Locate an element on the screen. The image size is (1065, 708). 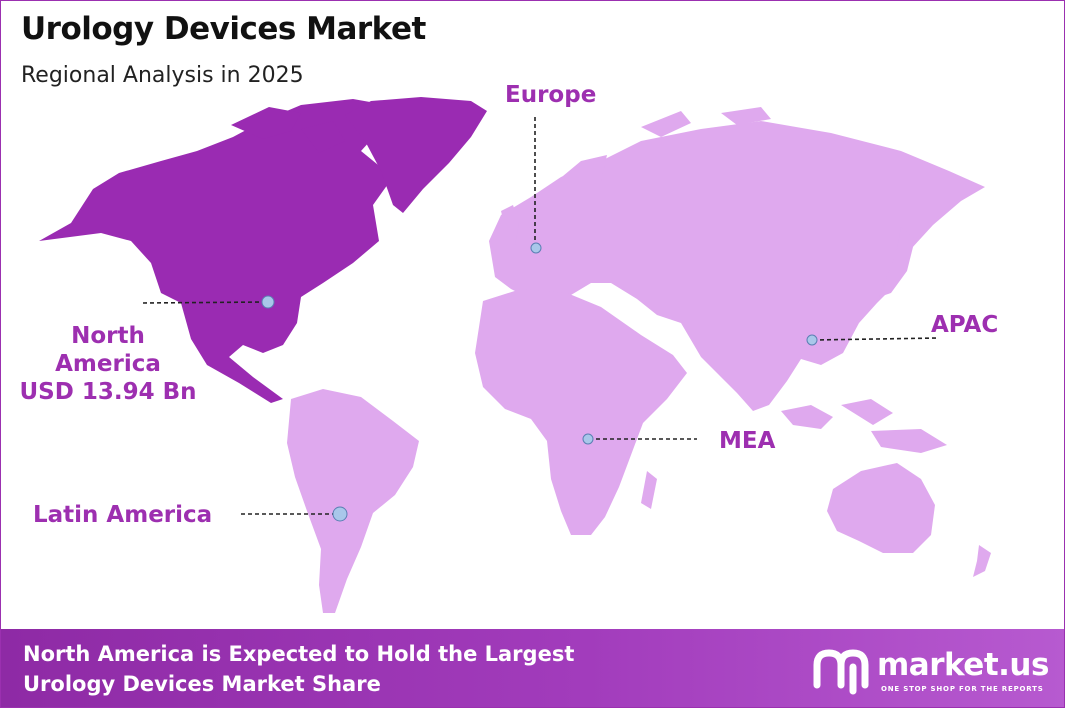
brand-logo: market.us ONE STOP SHOP FOR THE REPORTS is located at coordinates (933, 671).